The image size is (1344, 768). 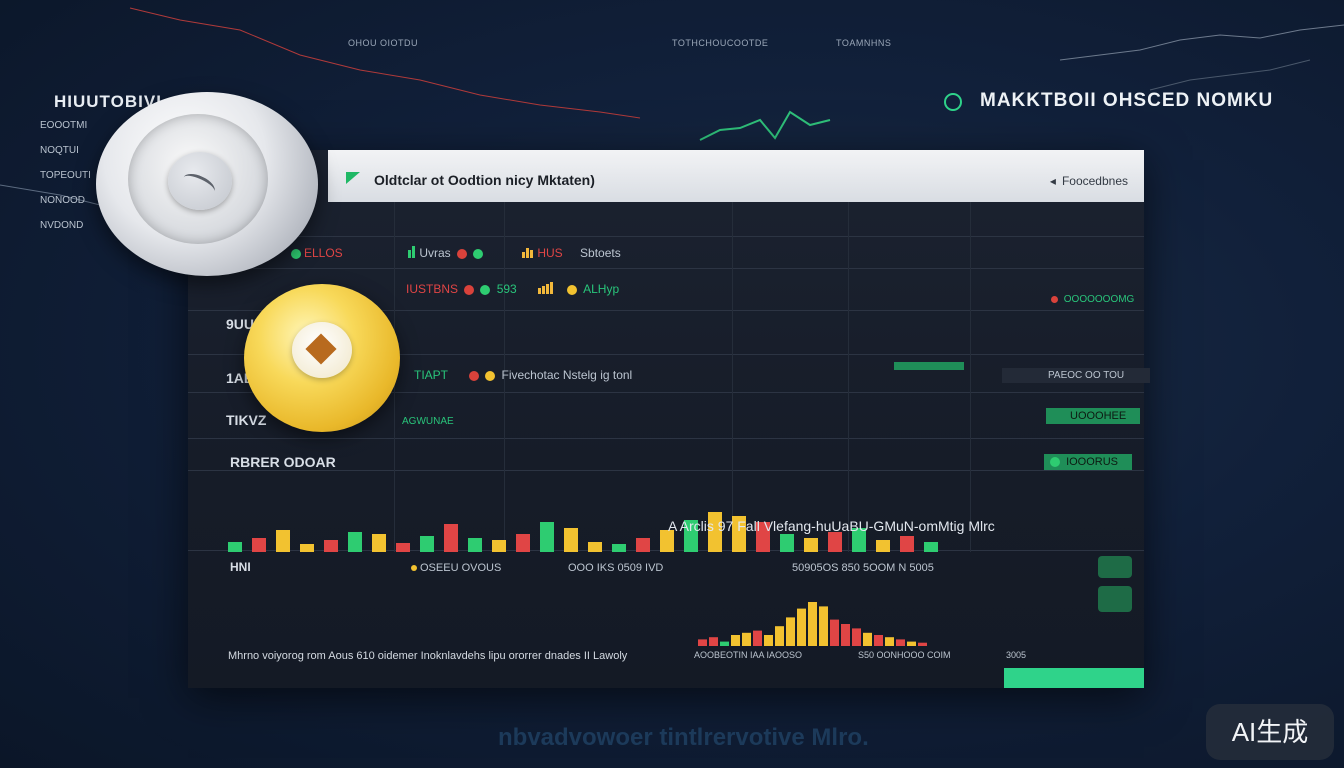 I want to click on dial-face, so click(x=198, y=179).